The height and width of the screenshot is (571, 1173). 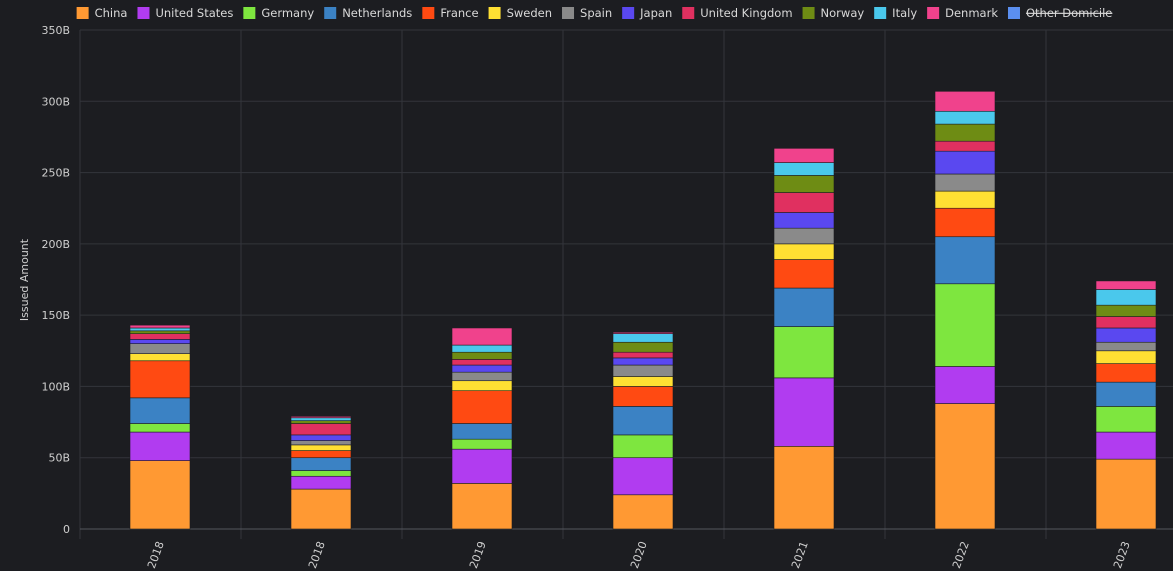 I want to click on bar-segment-united-states-2019, so click(x=482, y=466).